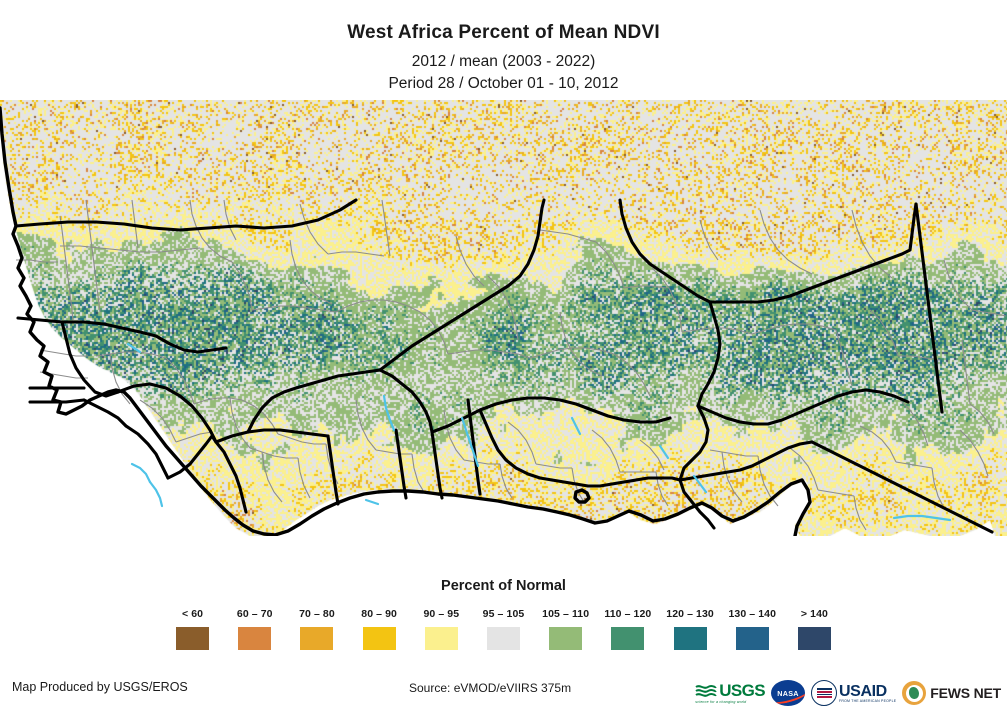 The height and width of the screenshot is (715, 1007). I want to click on legend-item-label: 70 – 80, so click(317, 614).